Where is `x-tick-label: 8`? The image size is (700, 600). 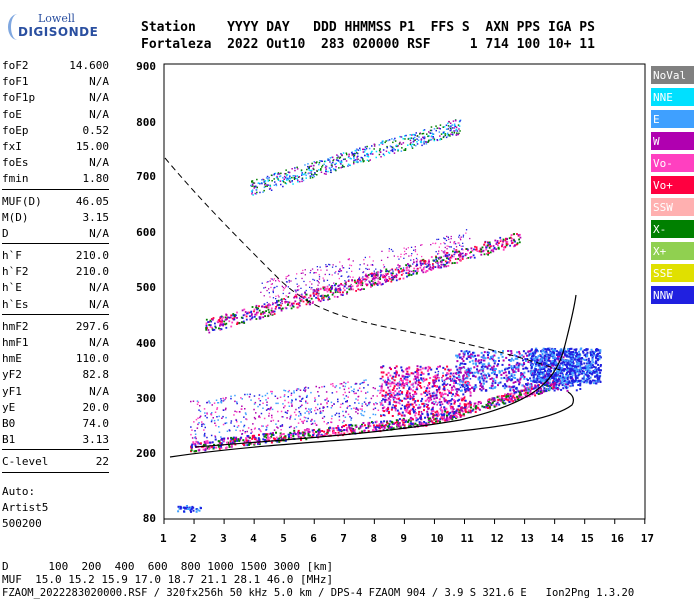 x-tick-label: 8 is located at coordinates (373, 538).